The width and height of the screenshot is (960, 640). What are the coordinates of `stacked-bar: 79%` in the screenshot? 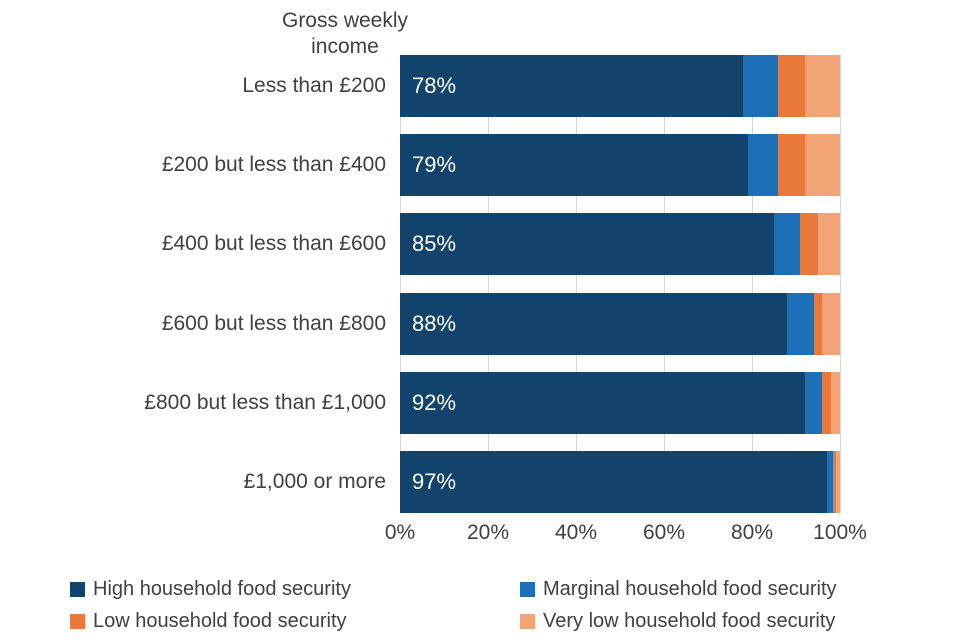 It's located at (620, 165).